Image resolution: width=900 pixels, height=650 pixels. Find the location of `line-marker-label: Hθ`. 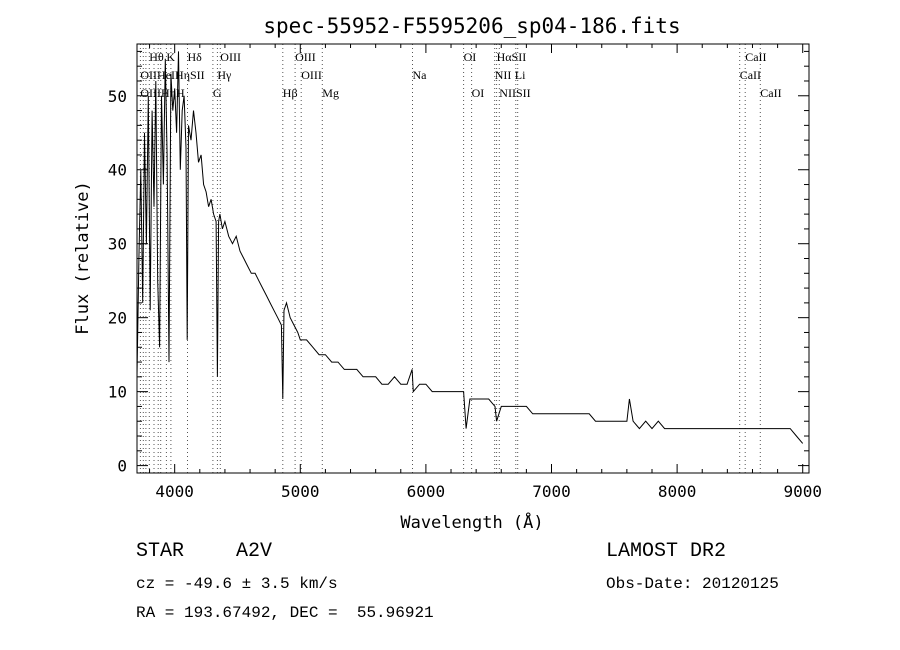

line-marker-label: Hθ is located at coordinates (156, 57).